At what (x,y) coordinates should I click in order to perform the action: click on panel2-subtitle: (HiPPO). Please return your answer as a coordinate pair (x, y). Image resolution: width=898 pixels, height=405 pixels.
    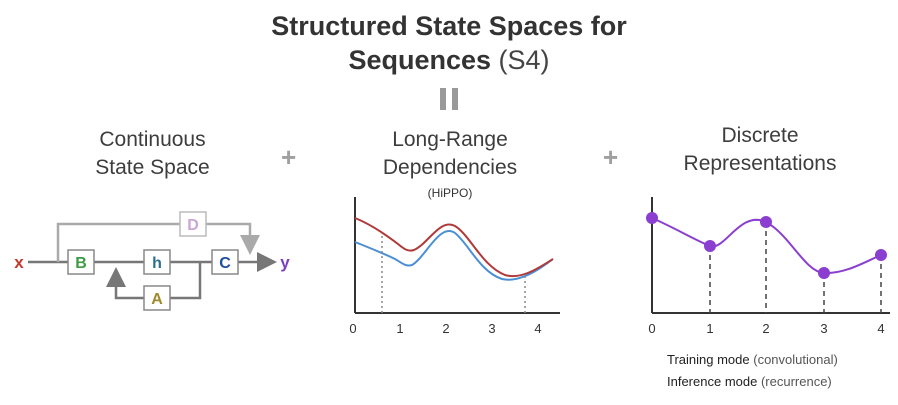
    Looking at the image, I should click on (450, 193).